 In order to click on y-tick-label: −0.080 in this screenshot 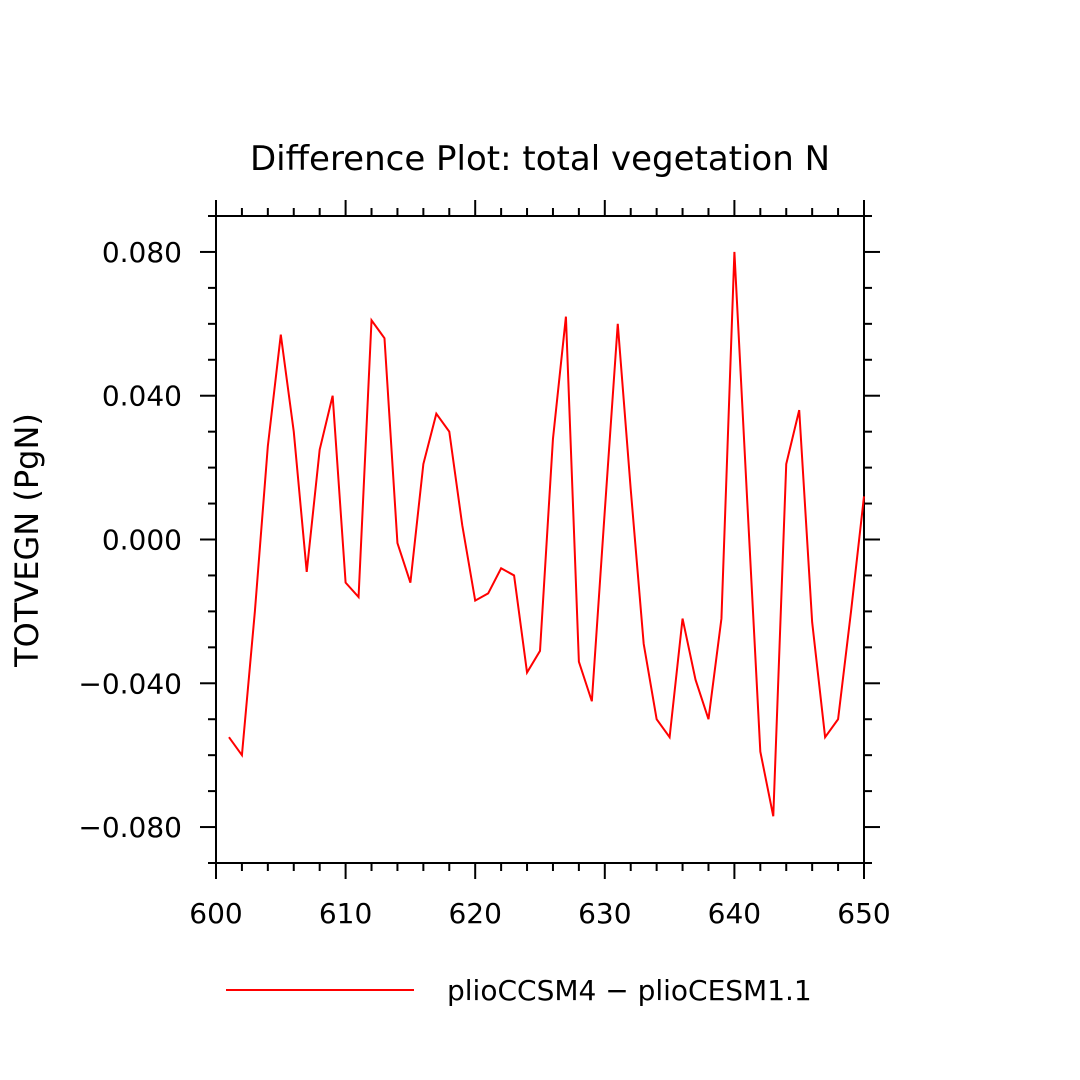, I will do `click(130, 827)`.